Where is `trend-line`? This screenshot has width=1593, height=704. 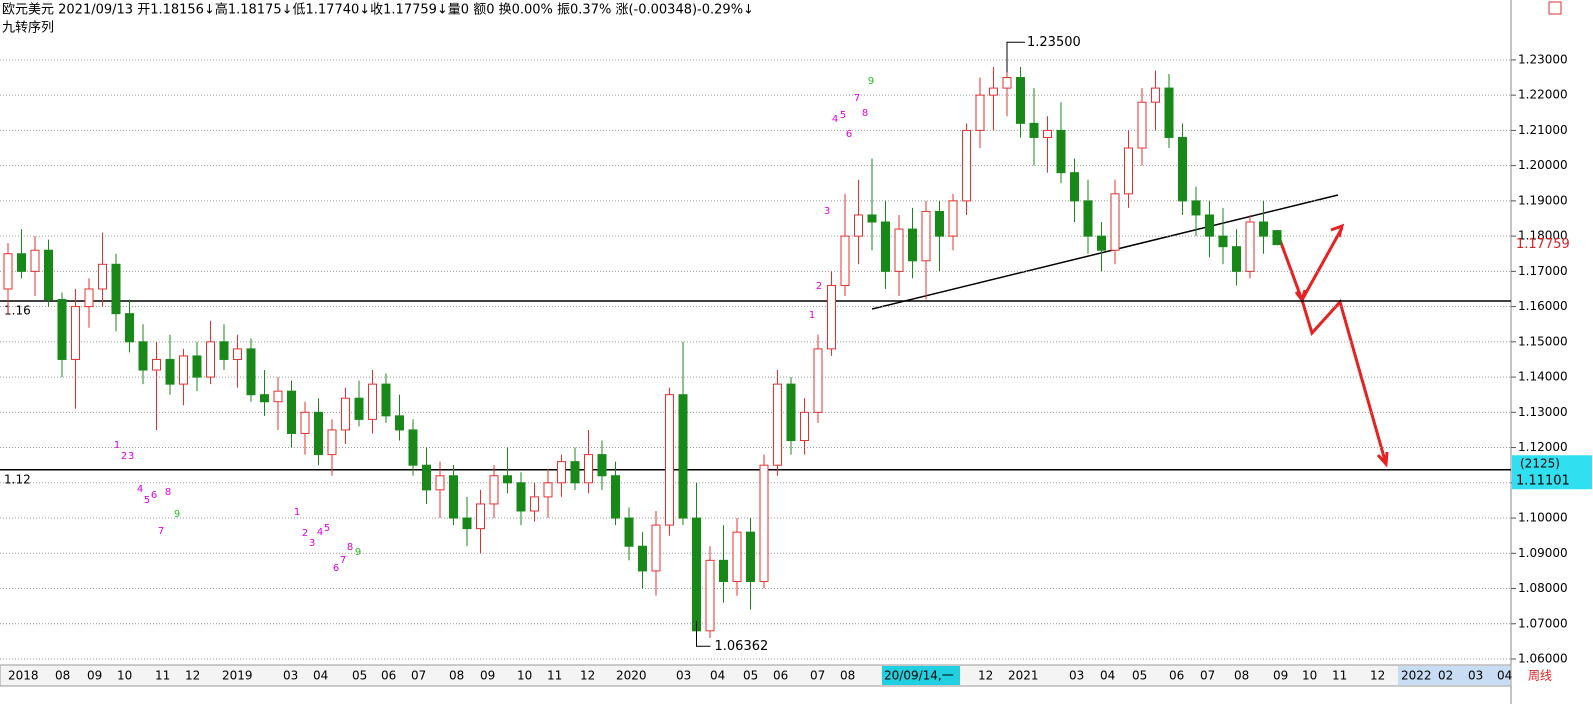
trend-line is located at coordinates (1105, 252).